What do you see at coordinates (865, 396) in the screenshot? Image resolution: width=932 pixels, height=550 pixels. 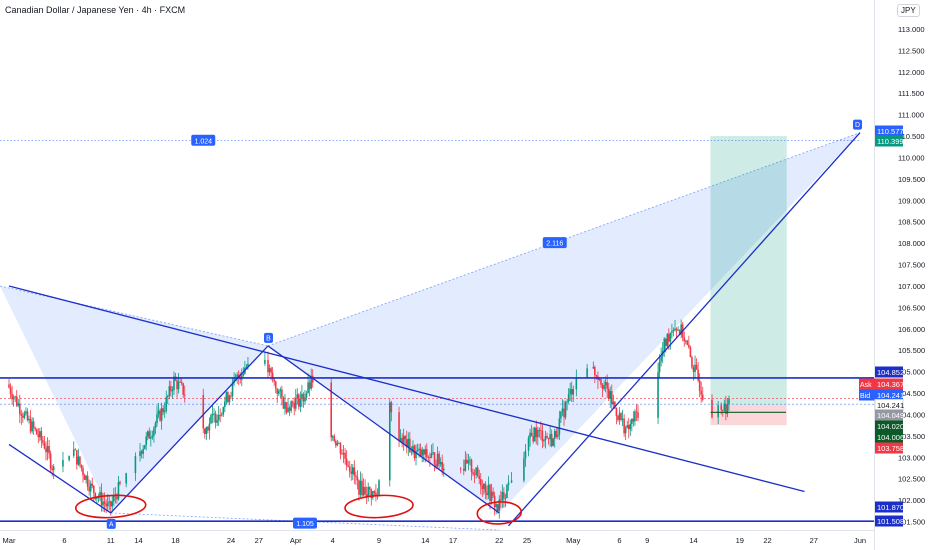 I see `price-tag-4: Bid` at bounding box center [865, 396].